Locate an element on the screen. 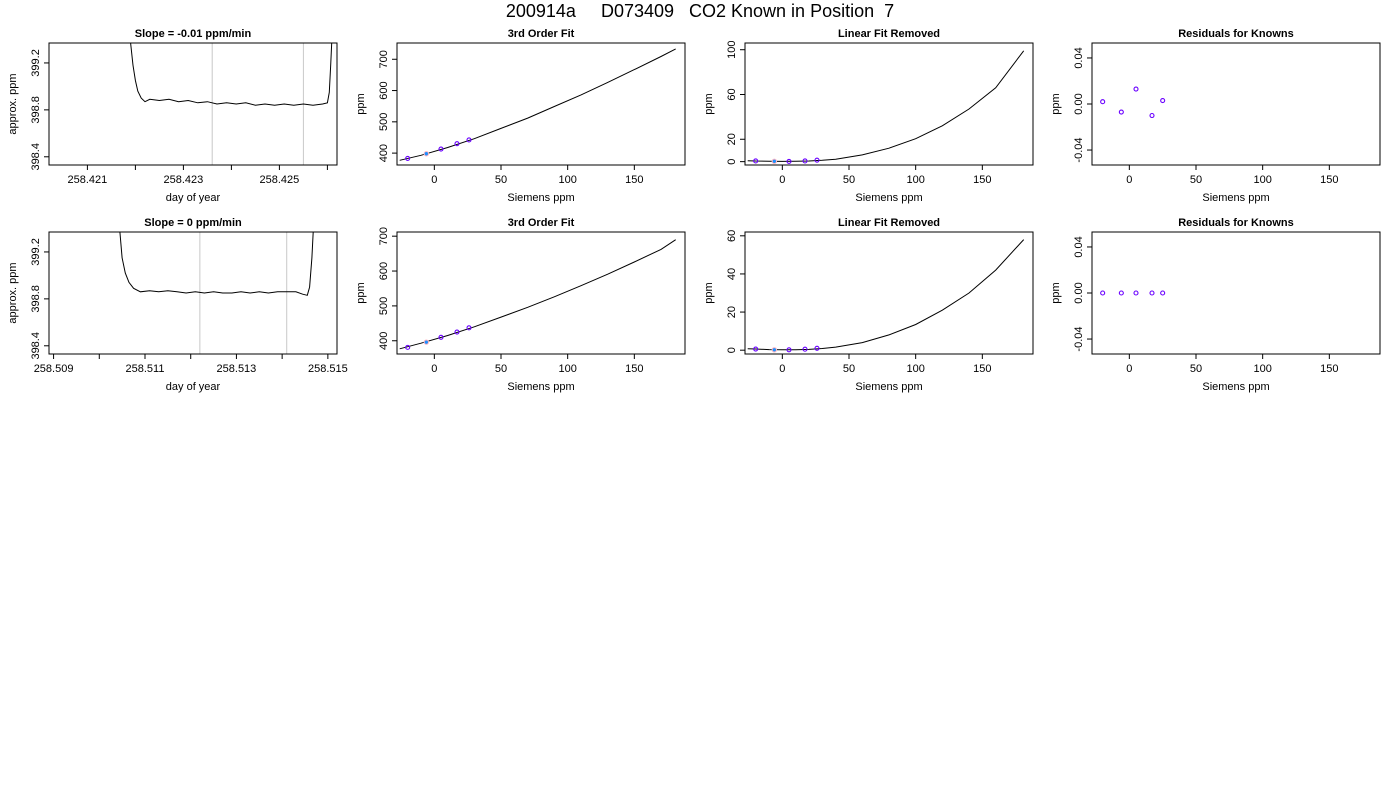 The width and height of the screenshot is (1400, 800). panel-title: Residuals for Knowns is located at coordinates (1236, 223).